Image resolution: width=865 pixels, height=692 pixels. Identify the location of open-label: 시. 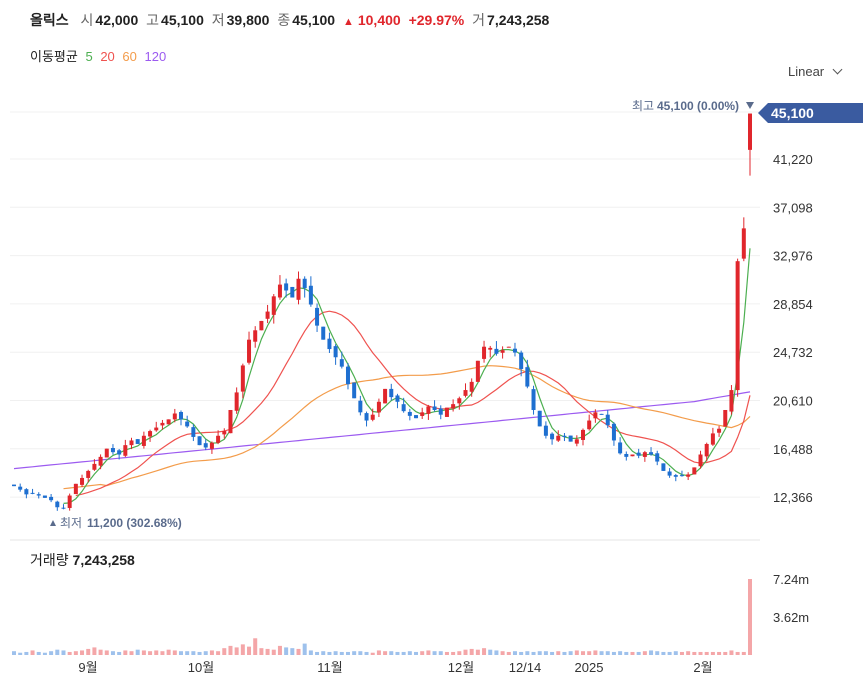
(87, 20).